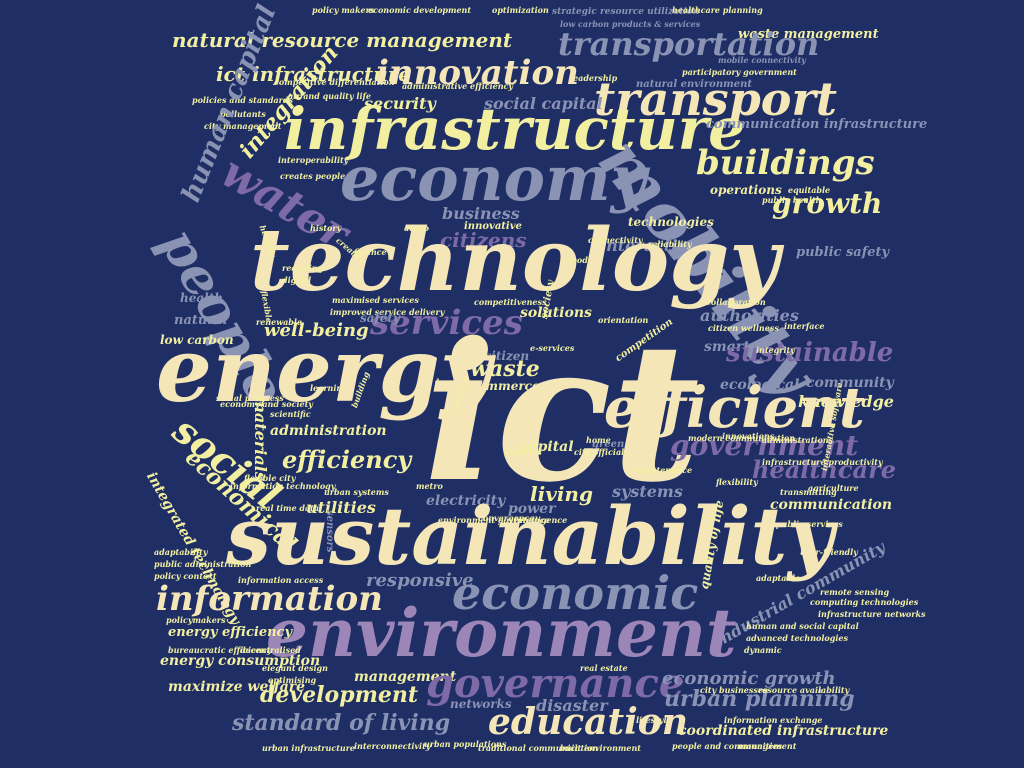 The image size is (1024, 768). I want to click on word: participatory government, so click(739, 72).